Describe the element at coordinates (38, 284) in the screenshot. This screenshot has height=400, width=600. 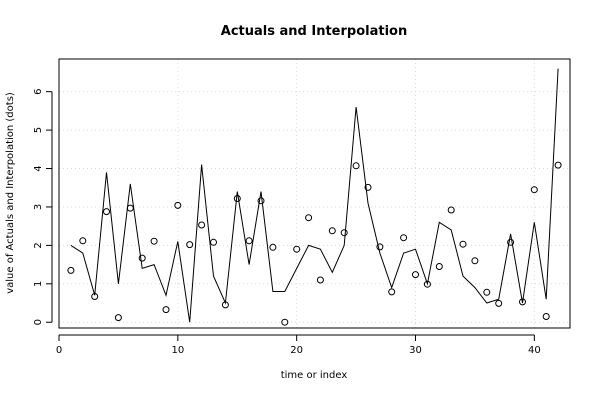
I see `y-tick-label: 1` at that location.